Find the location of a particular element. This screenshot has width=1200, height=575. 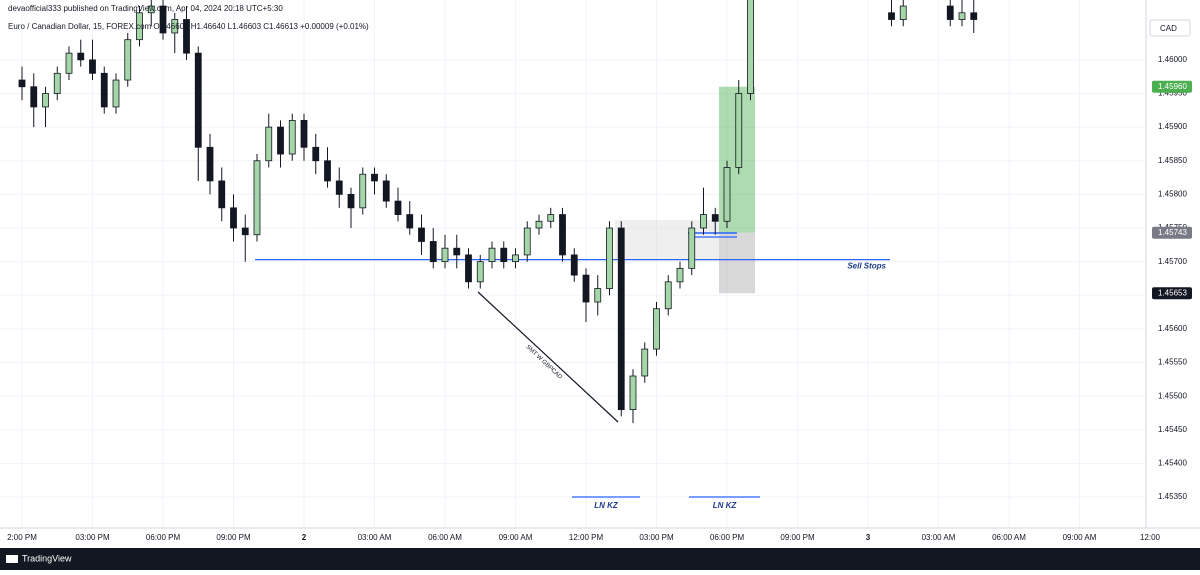

y-tick-label: 1.45450 is located at coordinates (1172, 429).